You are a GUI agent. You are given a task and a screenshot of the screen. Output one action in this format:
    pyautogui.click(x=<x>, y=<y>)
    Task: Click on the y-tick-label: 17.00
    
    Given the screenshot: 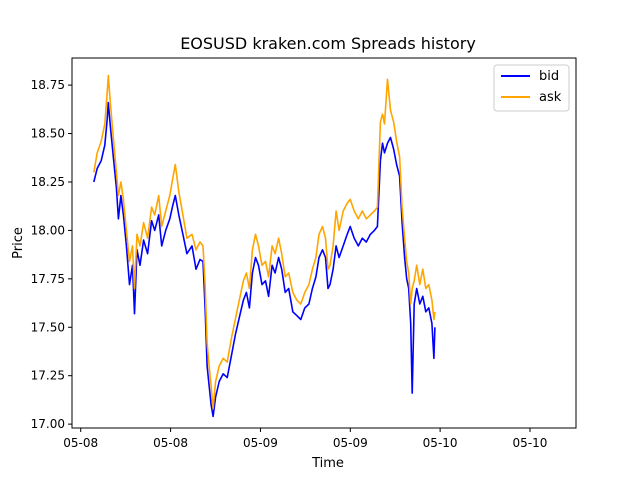 What is the action you would take?
    pyautogui.click(x=48, y=424)
    